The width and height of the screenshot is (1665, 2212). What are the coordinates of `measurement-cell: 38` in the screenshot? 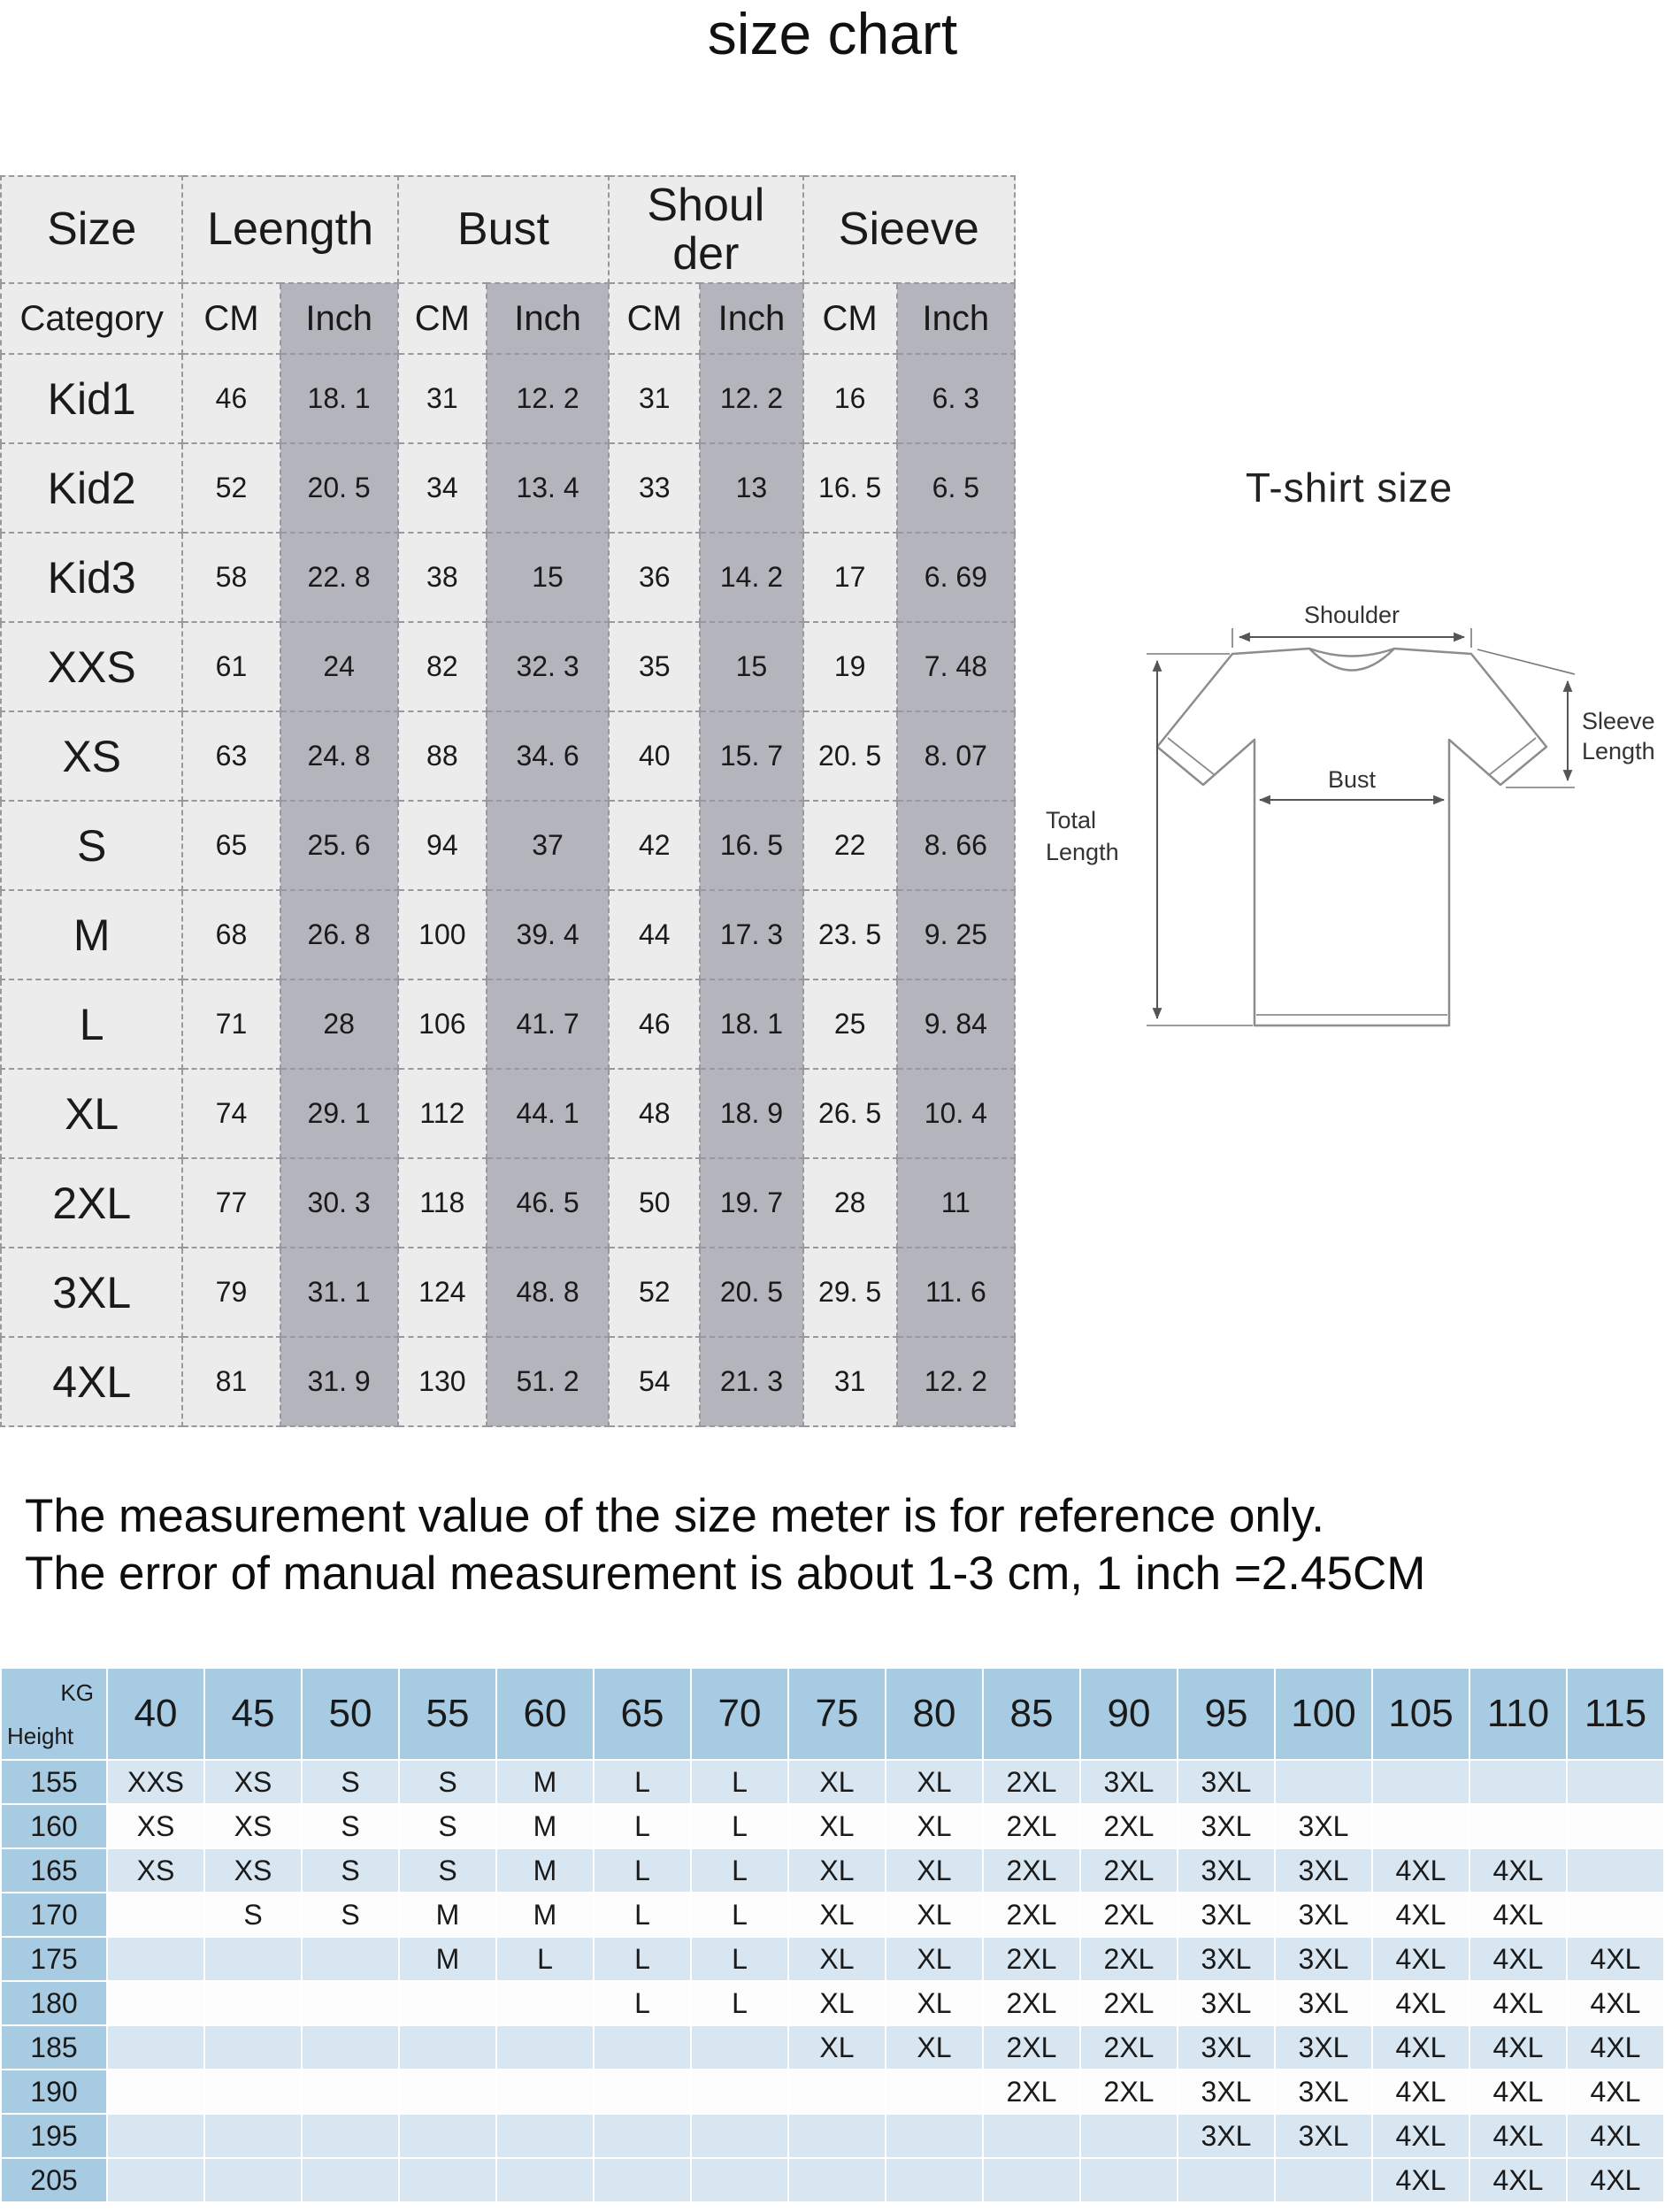 It's located at (441, 578).